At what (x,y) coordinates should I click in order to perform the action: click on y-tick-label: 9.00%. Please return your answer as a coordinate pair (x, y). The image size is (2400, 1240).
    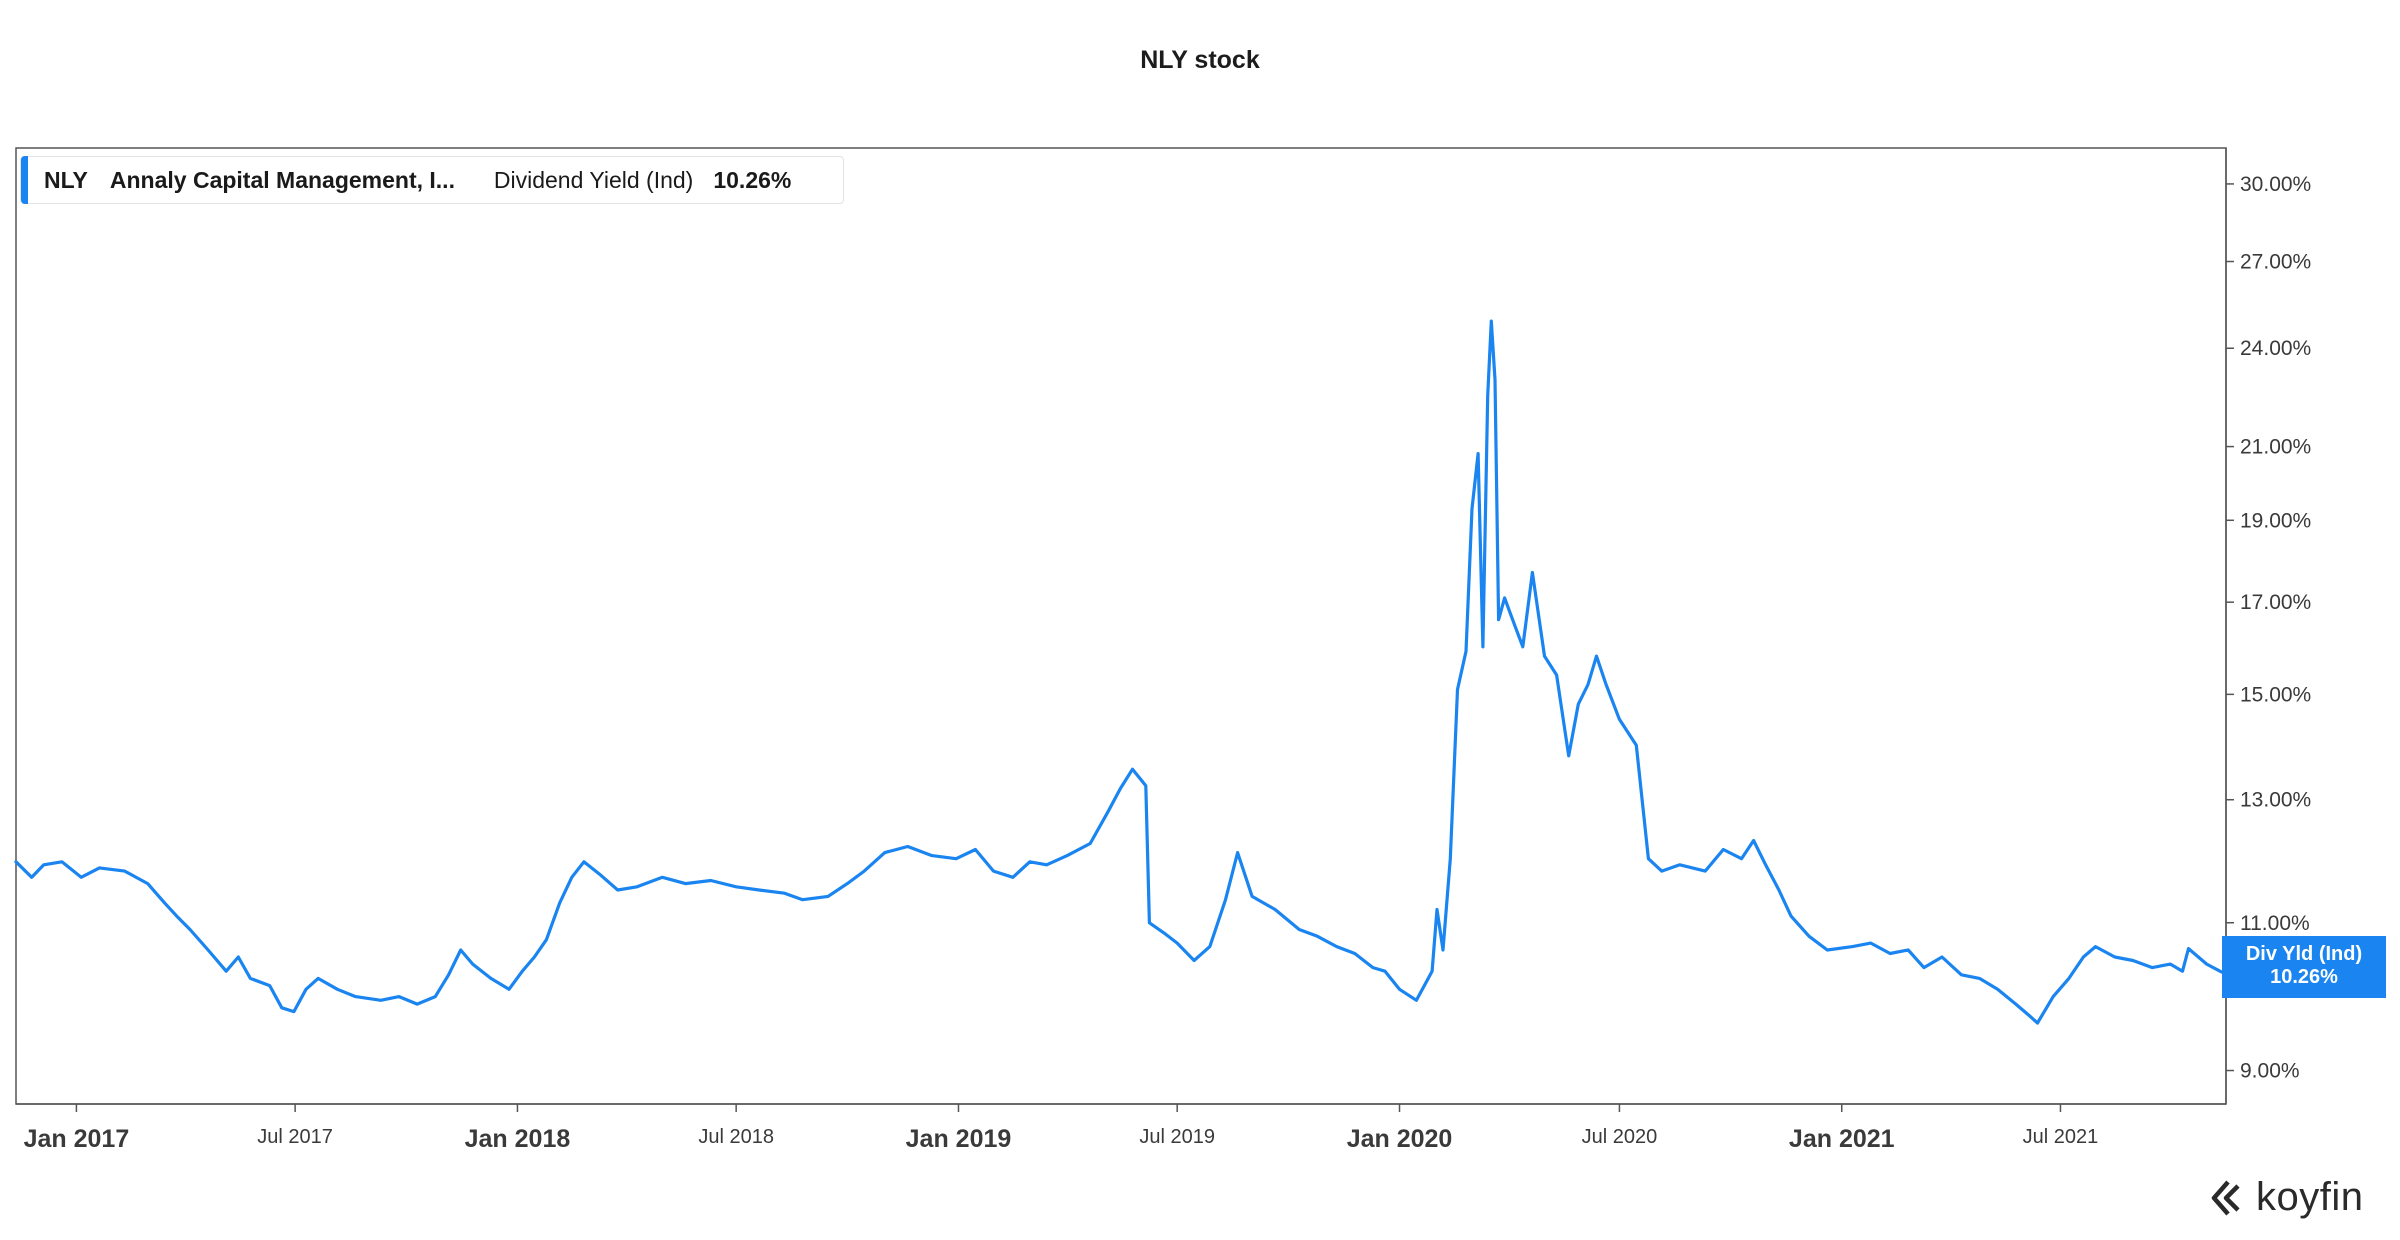
    Looking at the image, I should click on (2270, 1071).